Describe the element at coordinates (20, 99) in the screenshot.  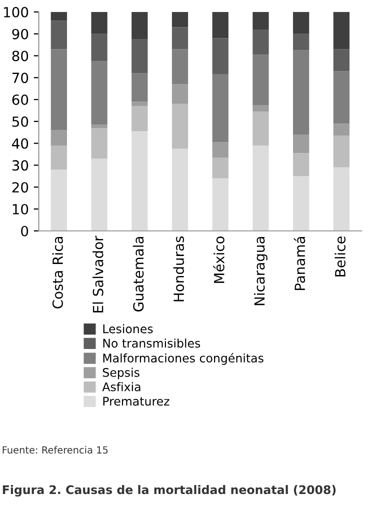
I see `y-tick-label: 60` at that location.